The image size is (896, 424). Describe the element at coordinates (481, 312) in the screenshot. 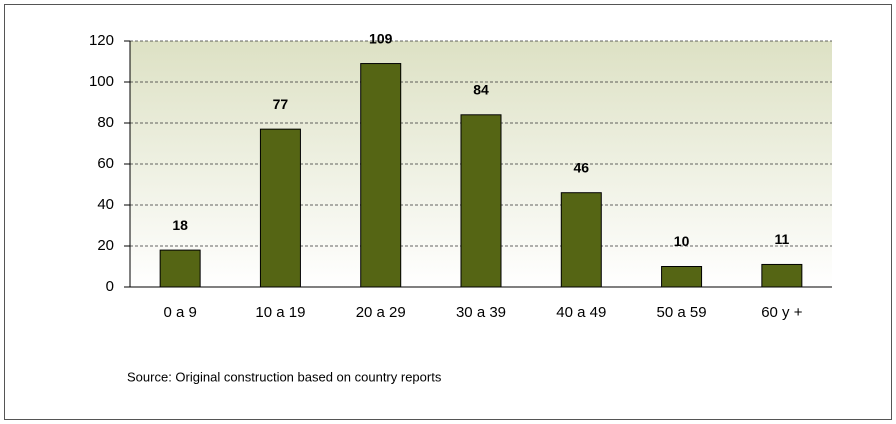

I see `x-tick-label: 30 a 39` at that location.